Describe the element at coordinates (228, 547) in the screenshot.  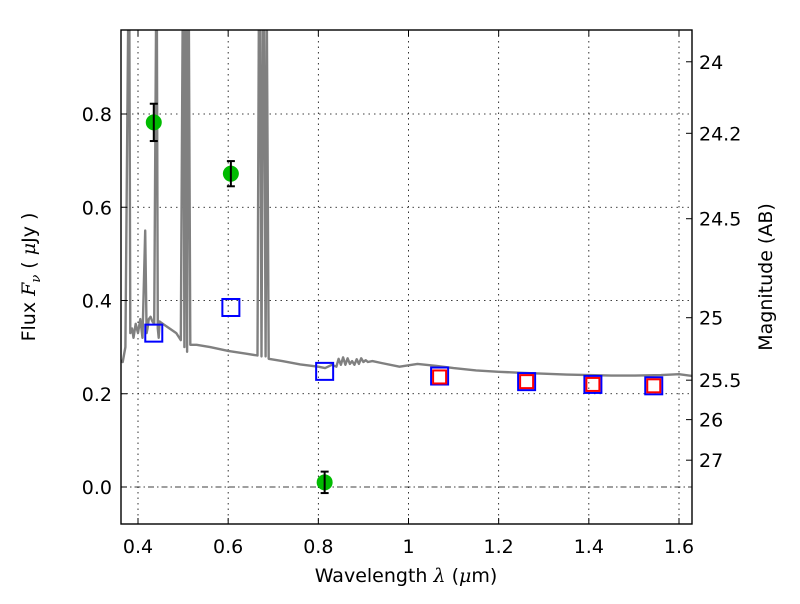
I see `x-tick-label: 0.6` at that location.